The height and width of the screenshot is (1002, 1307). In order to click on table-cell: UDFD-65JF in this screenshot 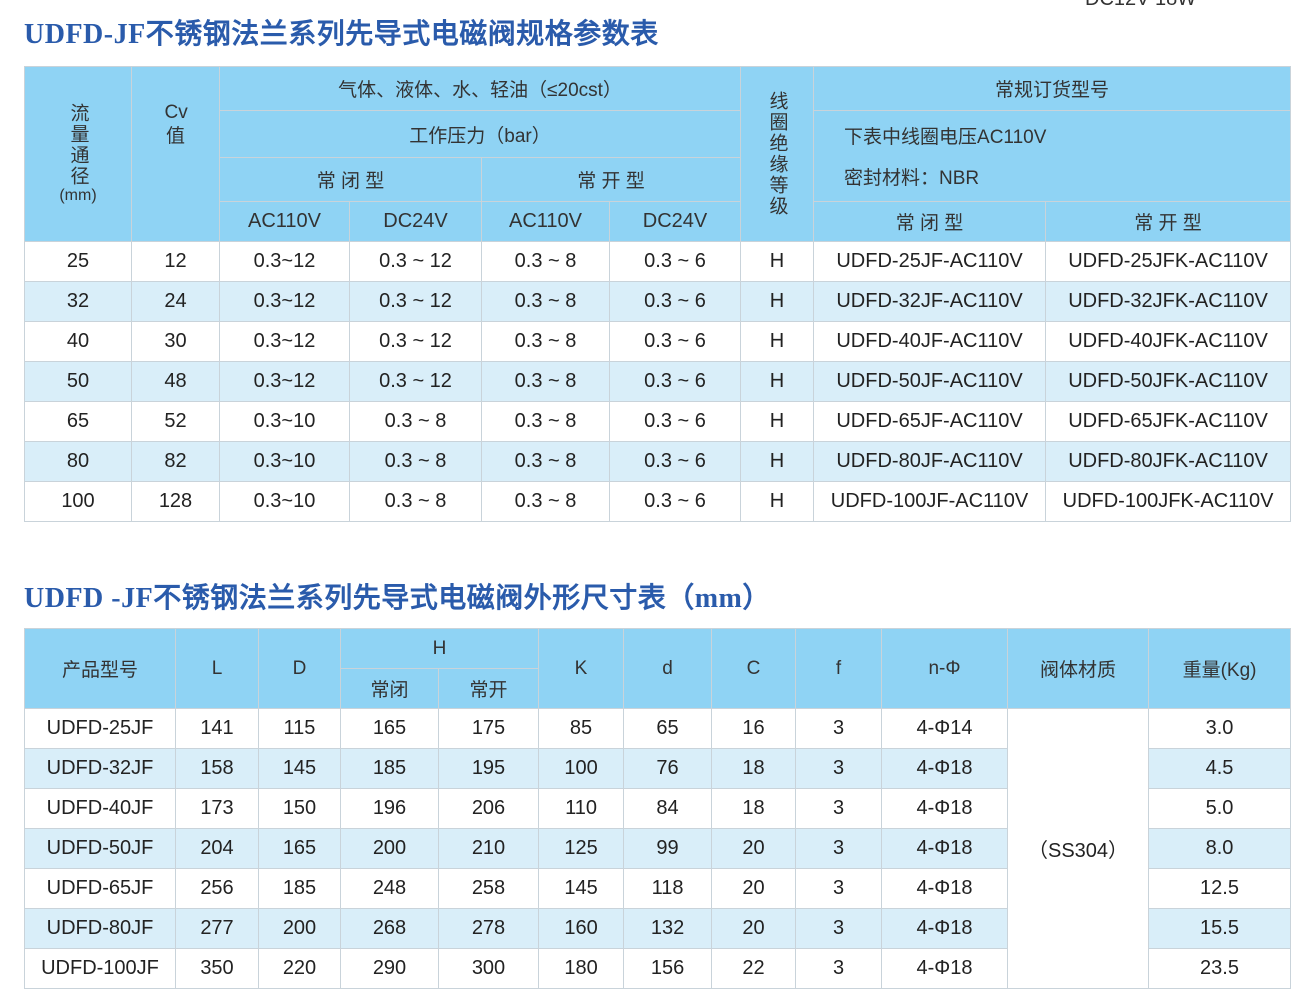, I will do `click(100, 888)`.